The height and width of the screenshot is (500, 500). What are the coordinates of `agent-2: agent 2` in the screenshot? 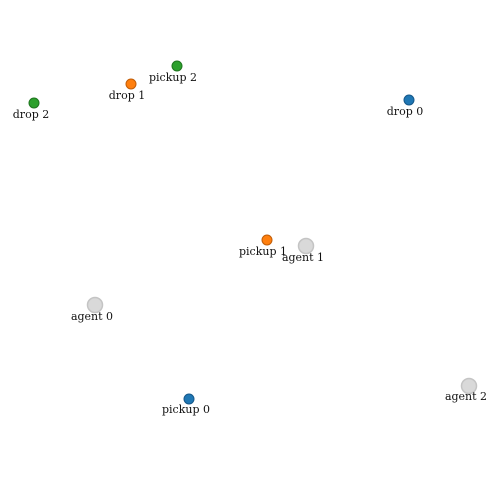 It's located at (466, 390).